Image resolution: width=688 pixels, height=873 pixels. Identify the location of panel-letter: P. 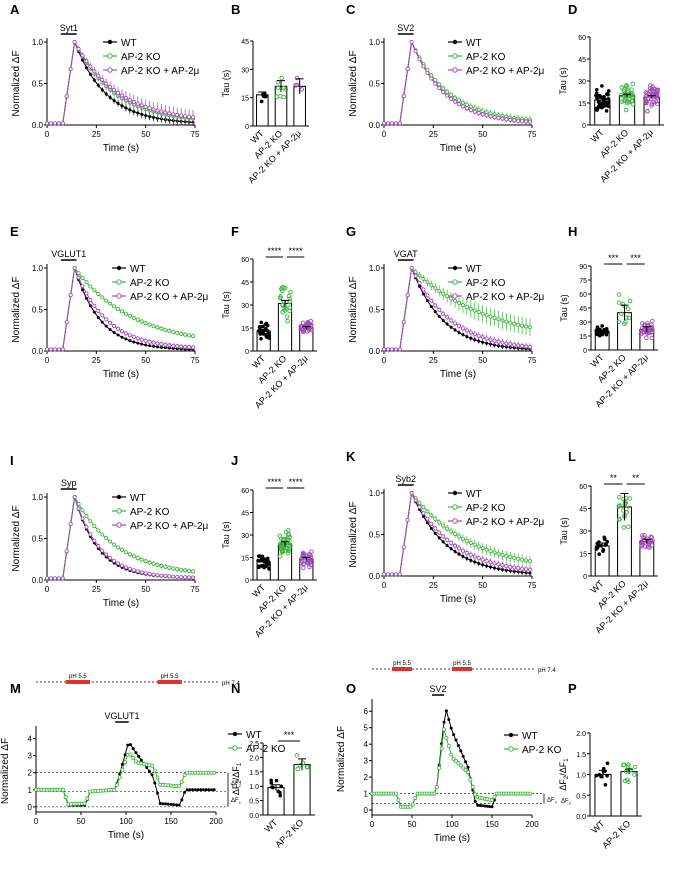
(572, 688).